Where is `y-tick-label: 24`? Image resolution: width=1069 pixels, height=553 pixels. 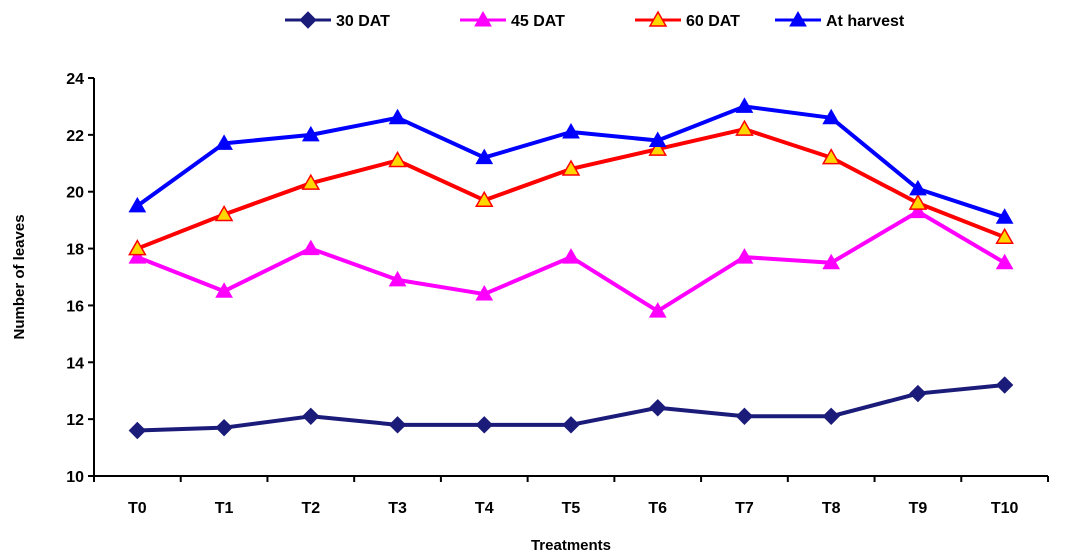 y-tick-label: 24 is located at coordinates (75, 79).